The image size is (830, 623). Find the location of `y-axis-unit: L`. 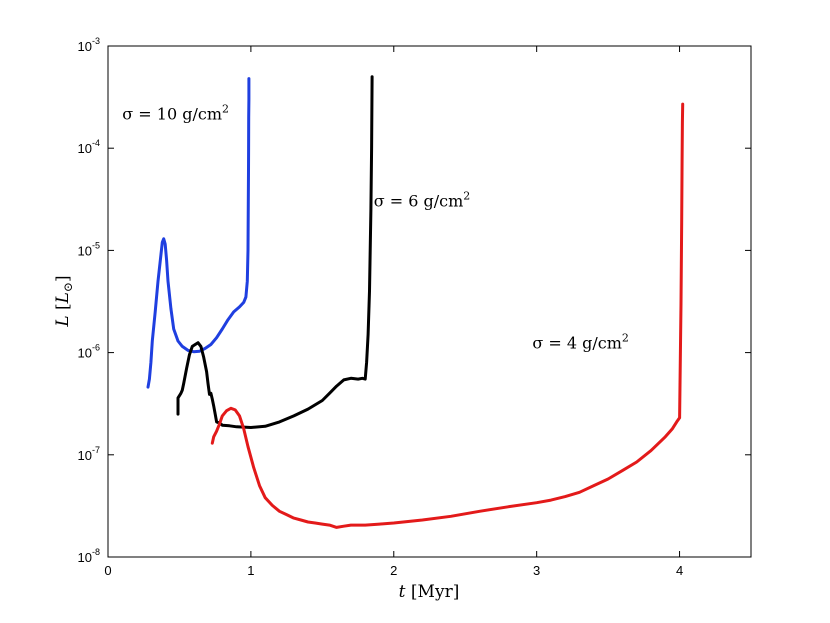

y-axis-unit: L is located at coordinates (63, 298).